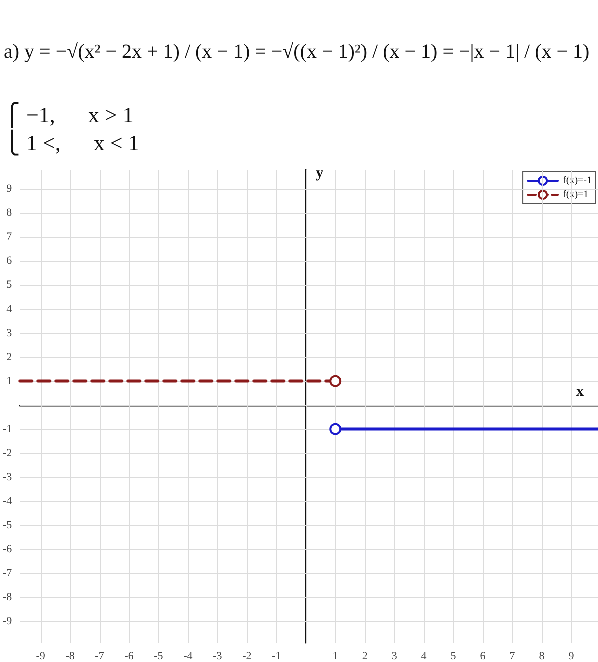  I want to click on x-tick-label: 3, so click(395, 656).